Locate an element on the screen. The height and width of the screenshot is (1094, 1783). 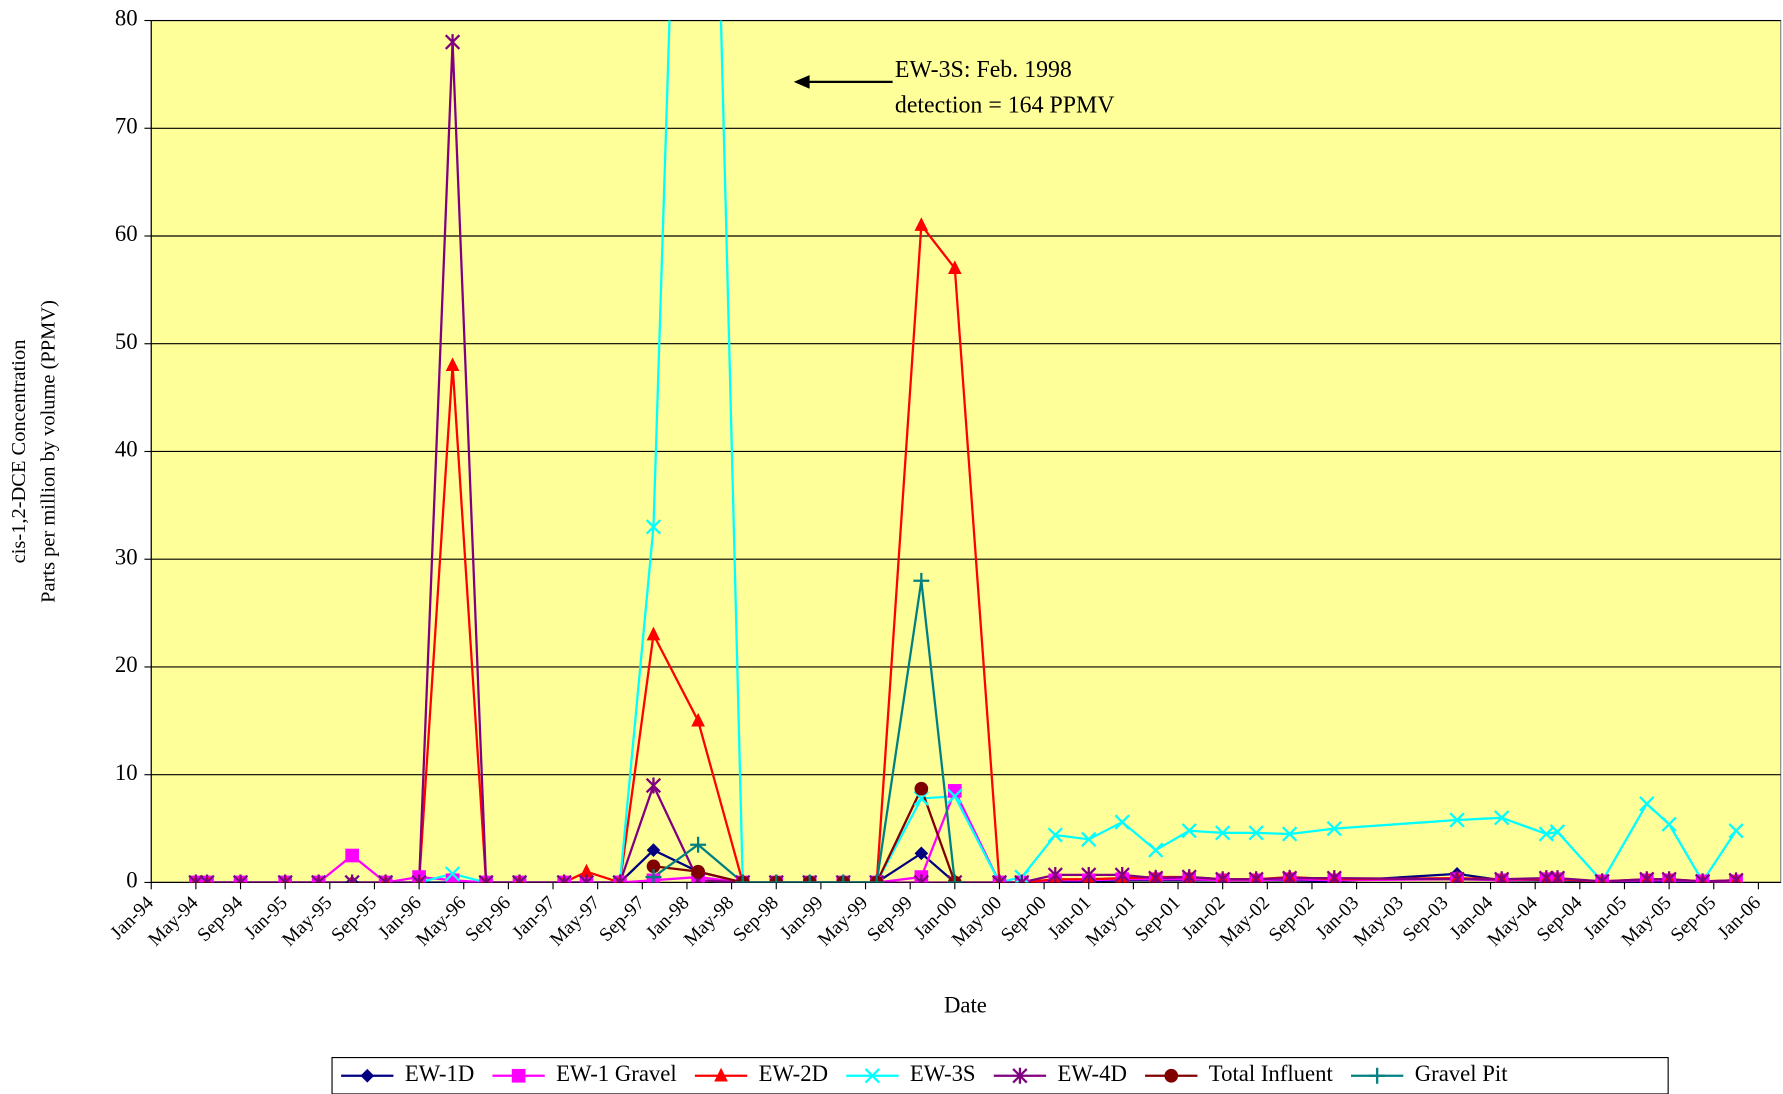
y-tick-label: 50 is located at coordinates (126, 341).